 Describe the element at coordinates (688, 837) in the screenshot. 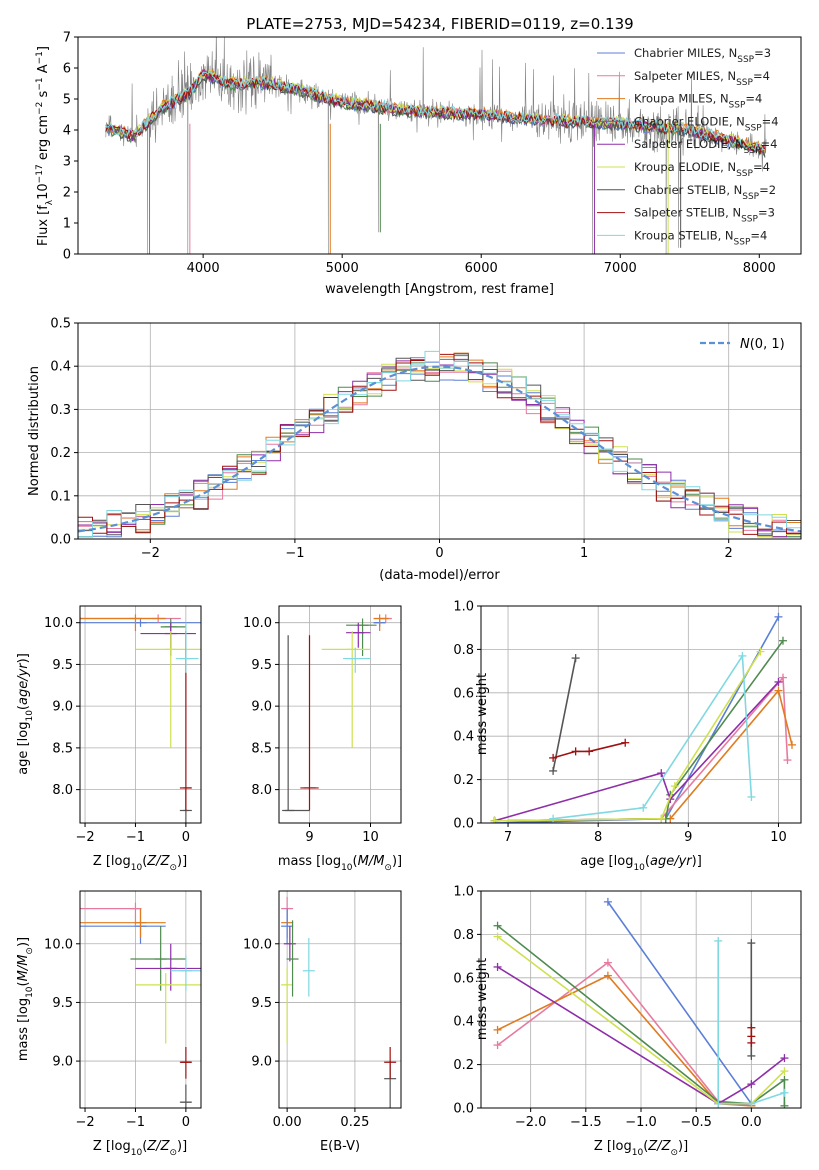

I see `weight_vs_age-xtick-label: 9` at that location.